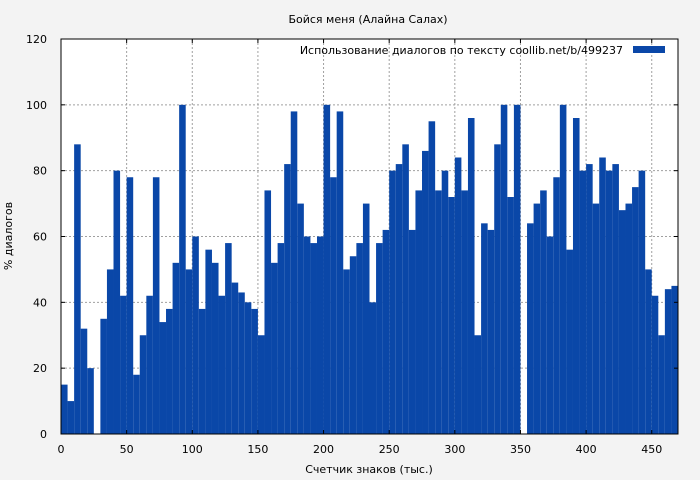  Describe the element at coordinates (520, 449) in the screenshot. I see `x-tick-label: 350` at that location.